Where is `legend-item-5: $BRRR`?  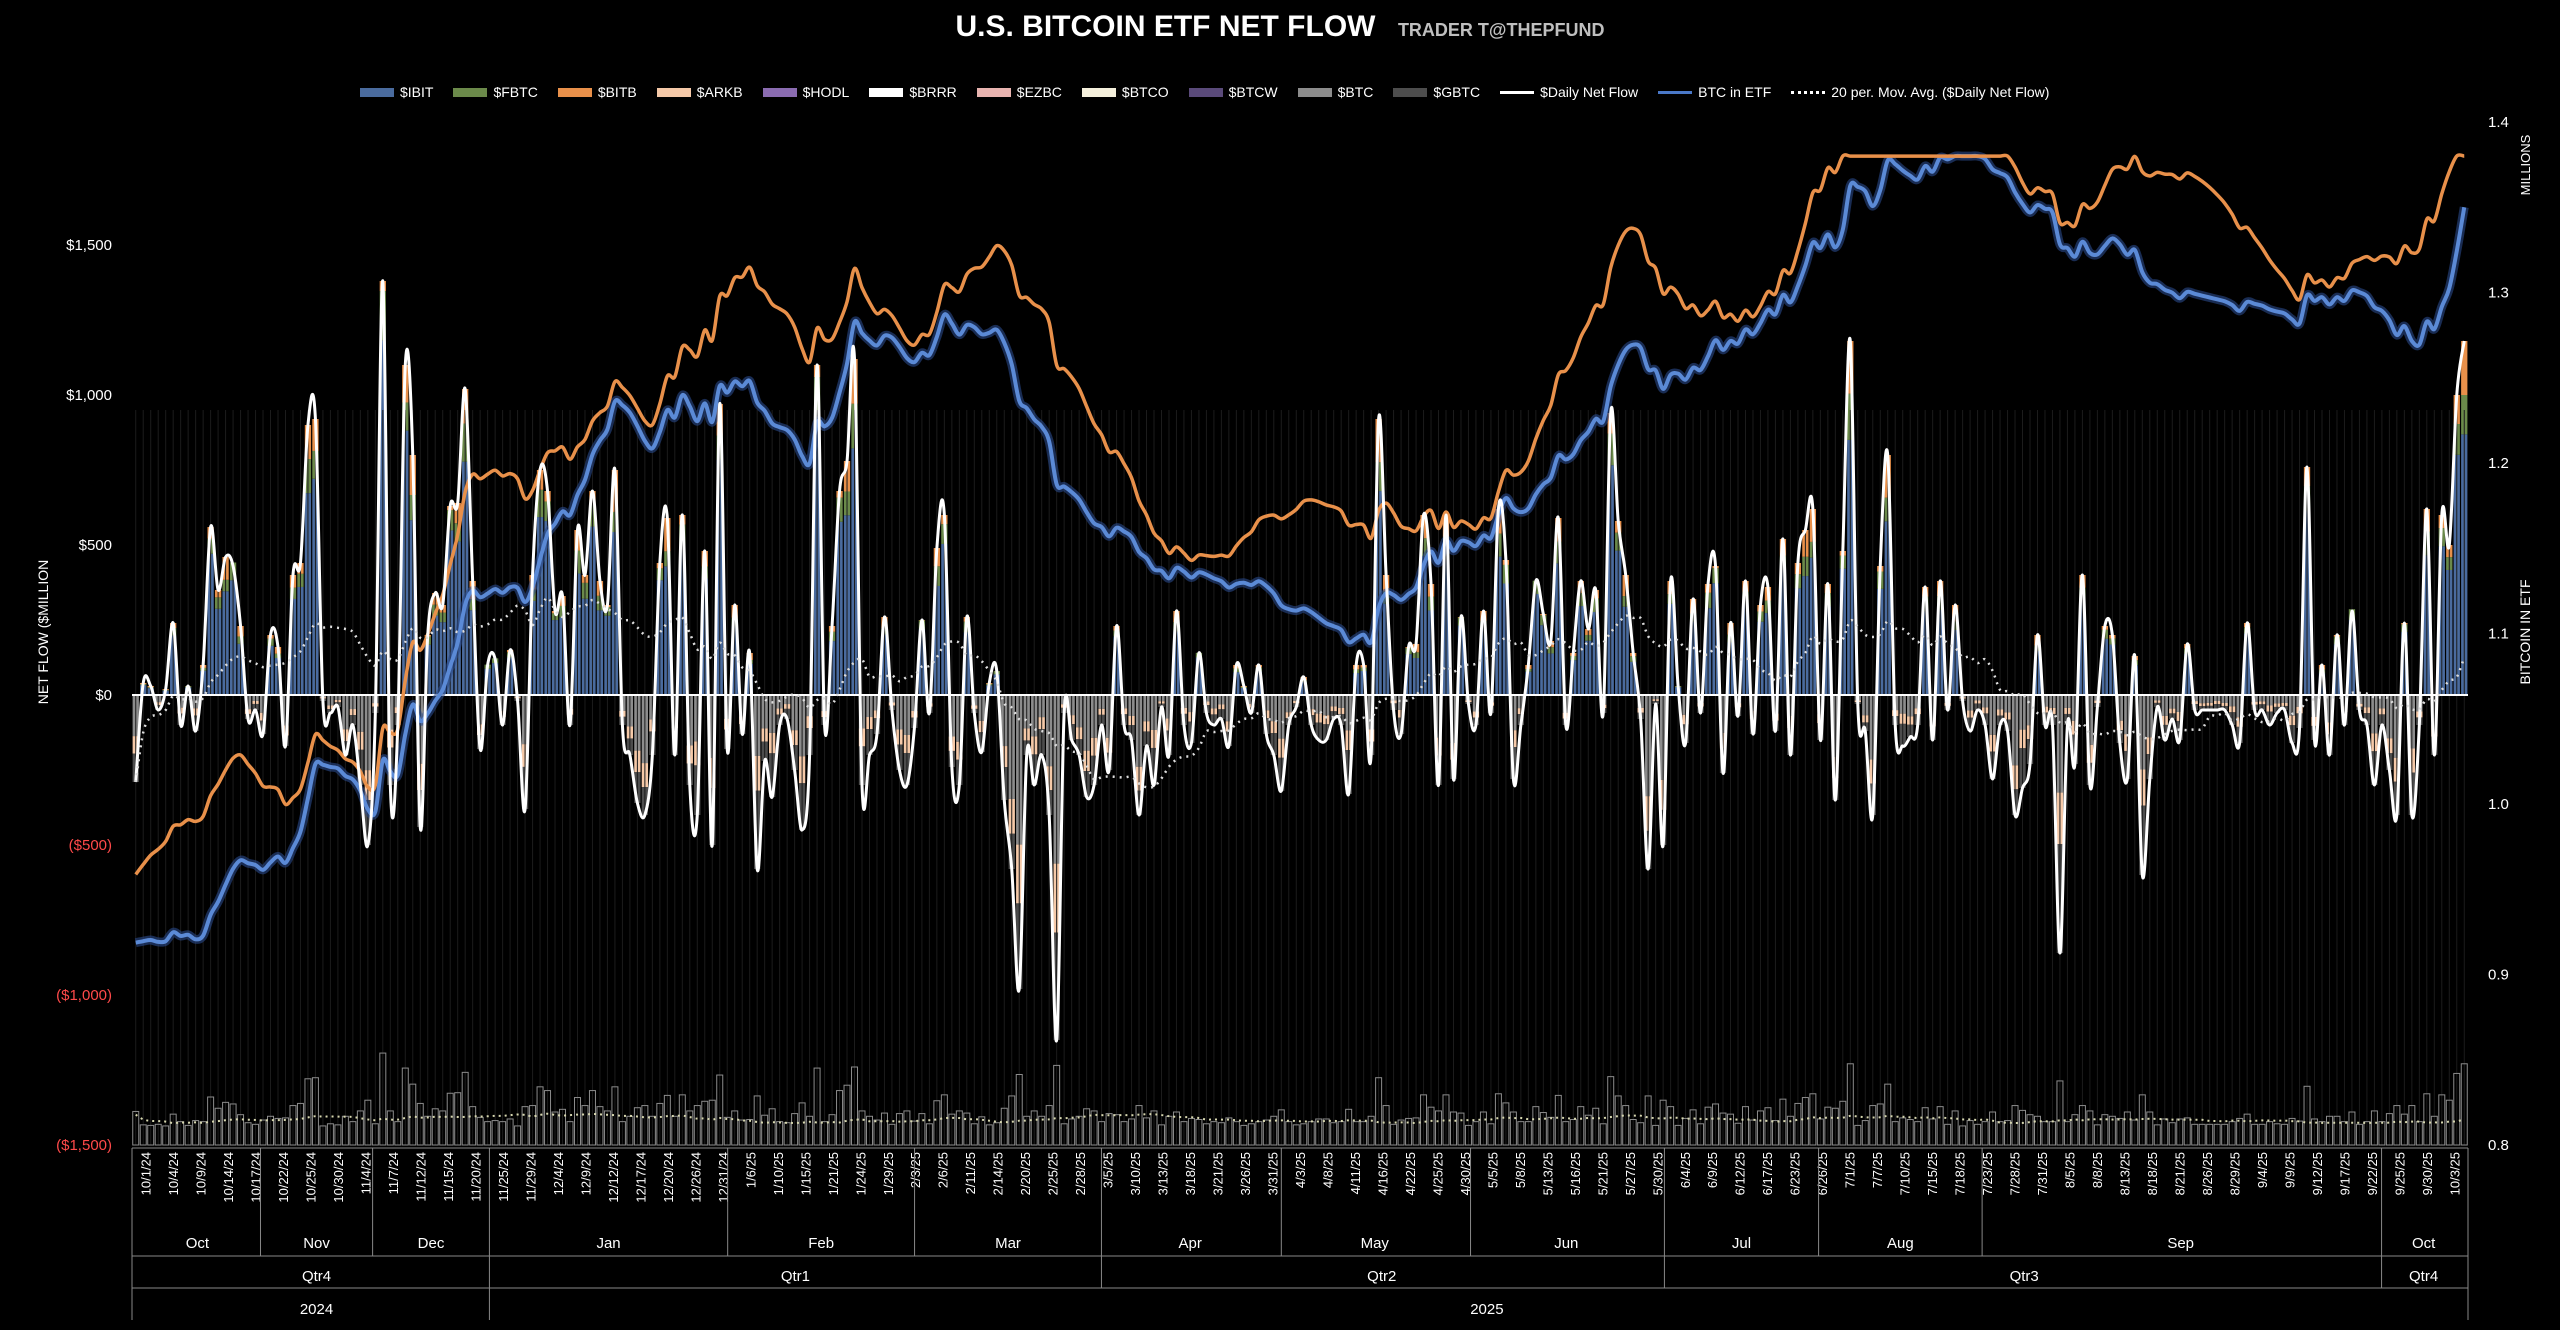 legend-item-5: $BRRR is located at coordinates (913, 92).